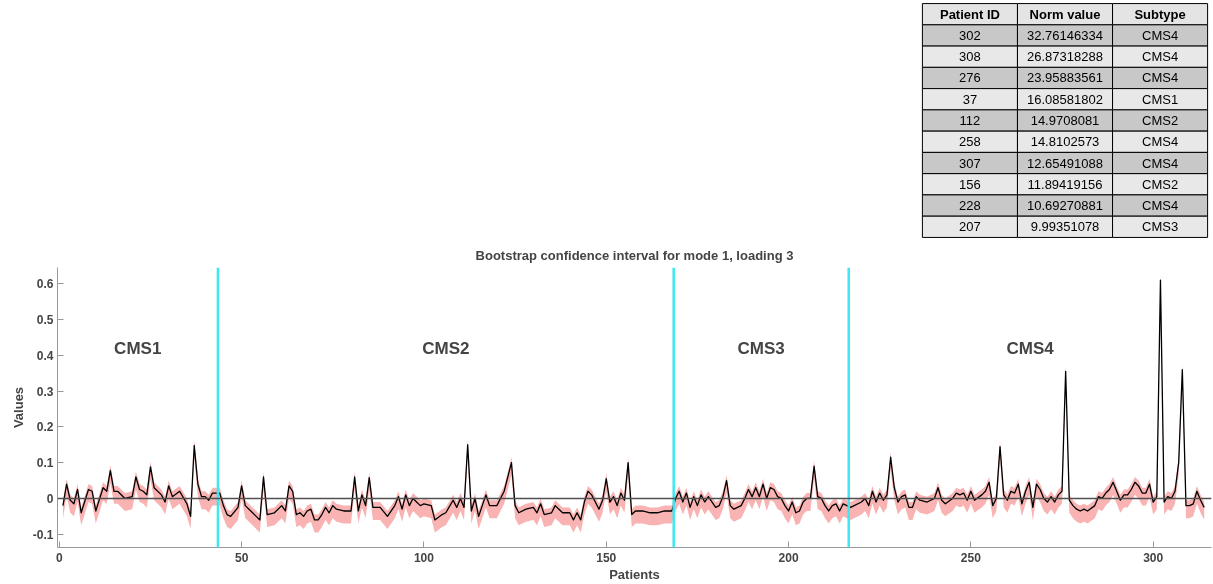  Describe the element at coordinates (1160, 99) in the screenshot. I see `text: CMS1` at that location.